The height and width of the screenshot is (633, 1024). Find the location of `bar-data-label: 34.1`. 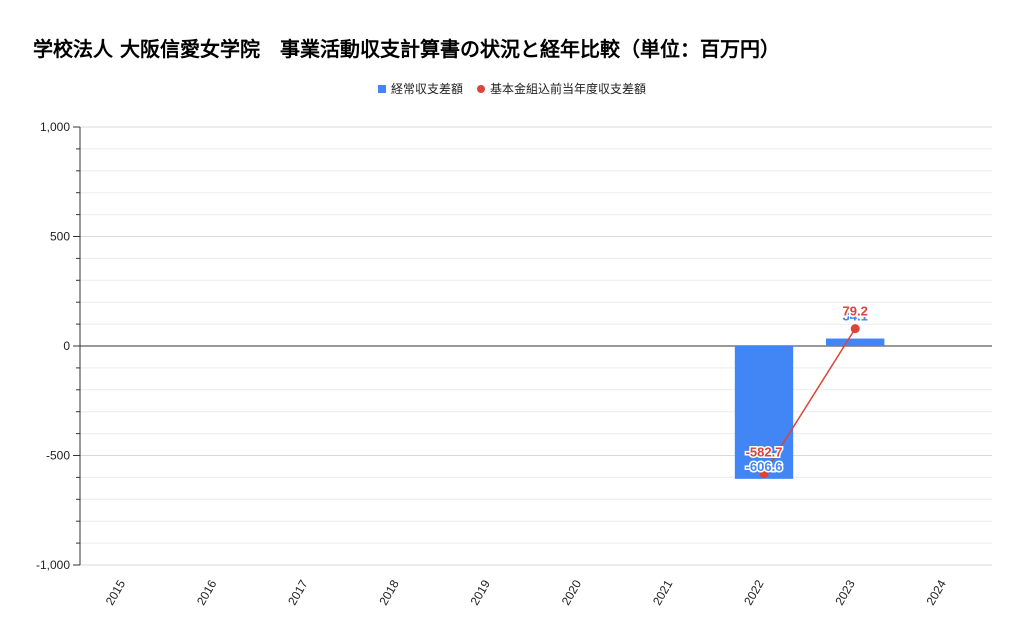

bar-data-label: 34.1 is located at coordinates (855, 316).